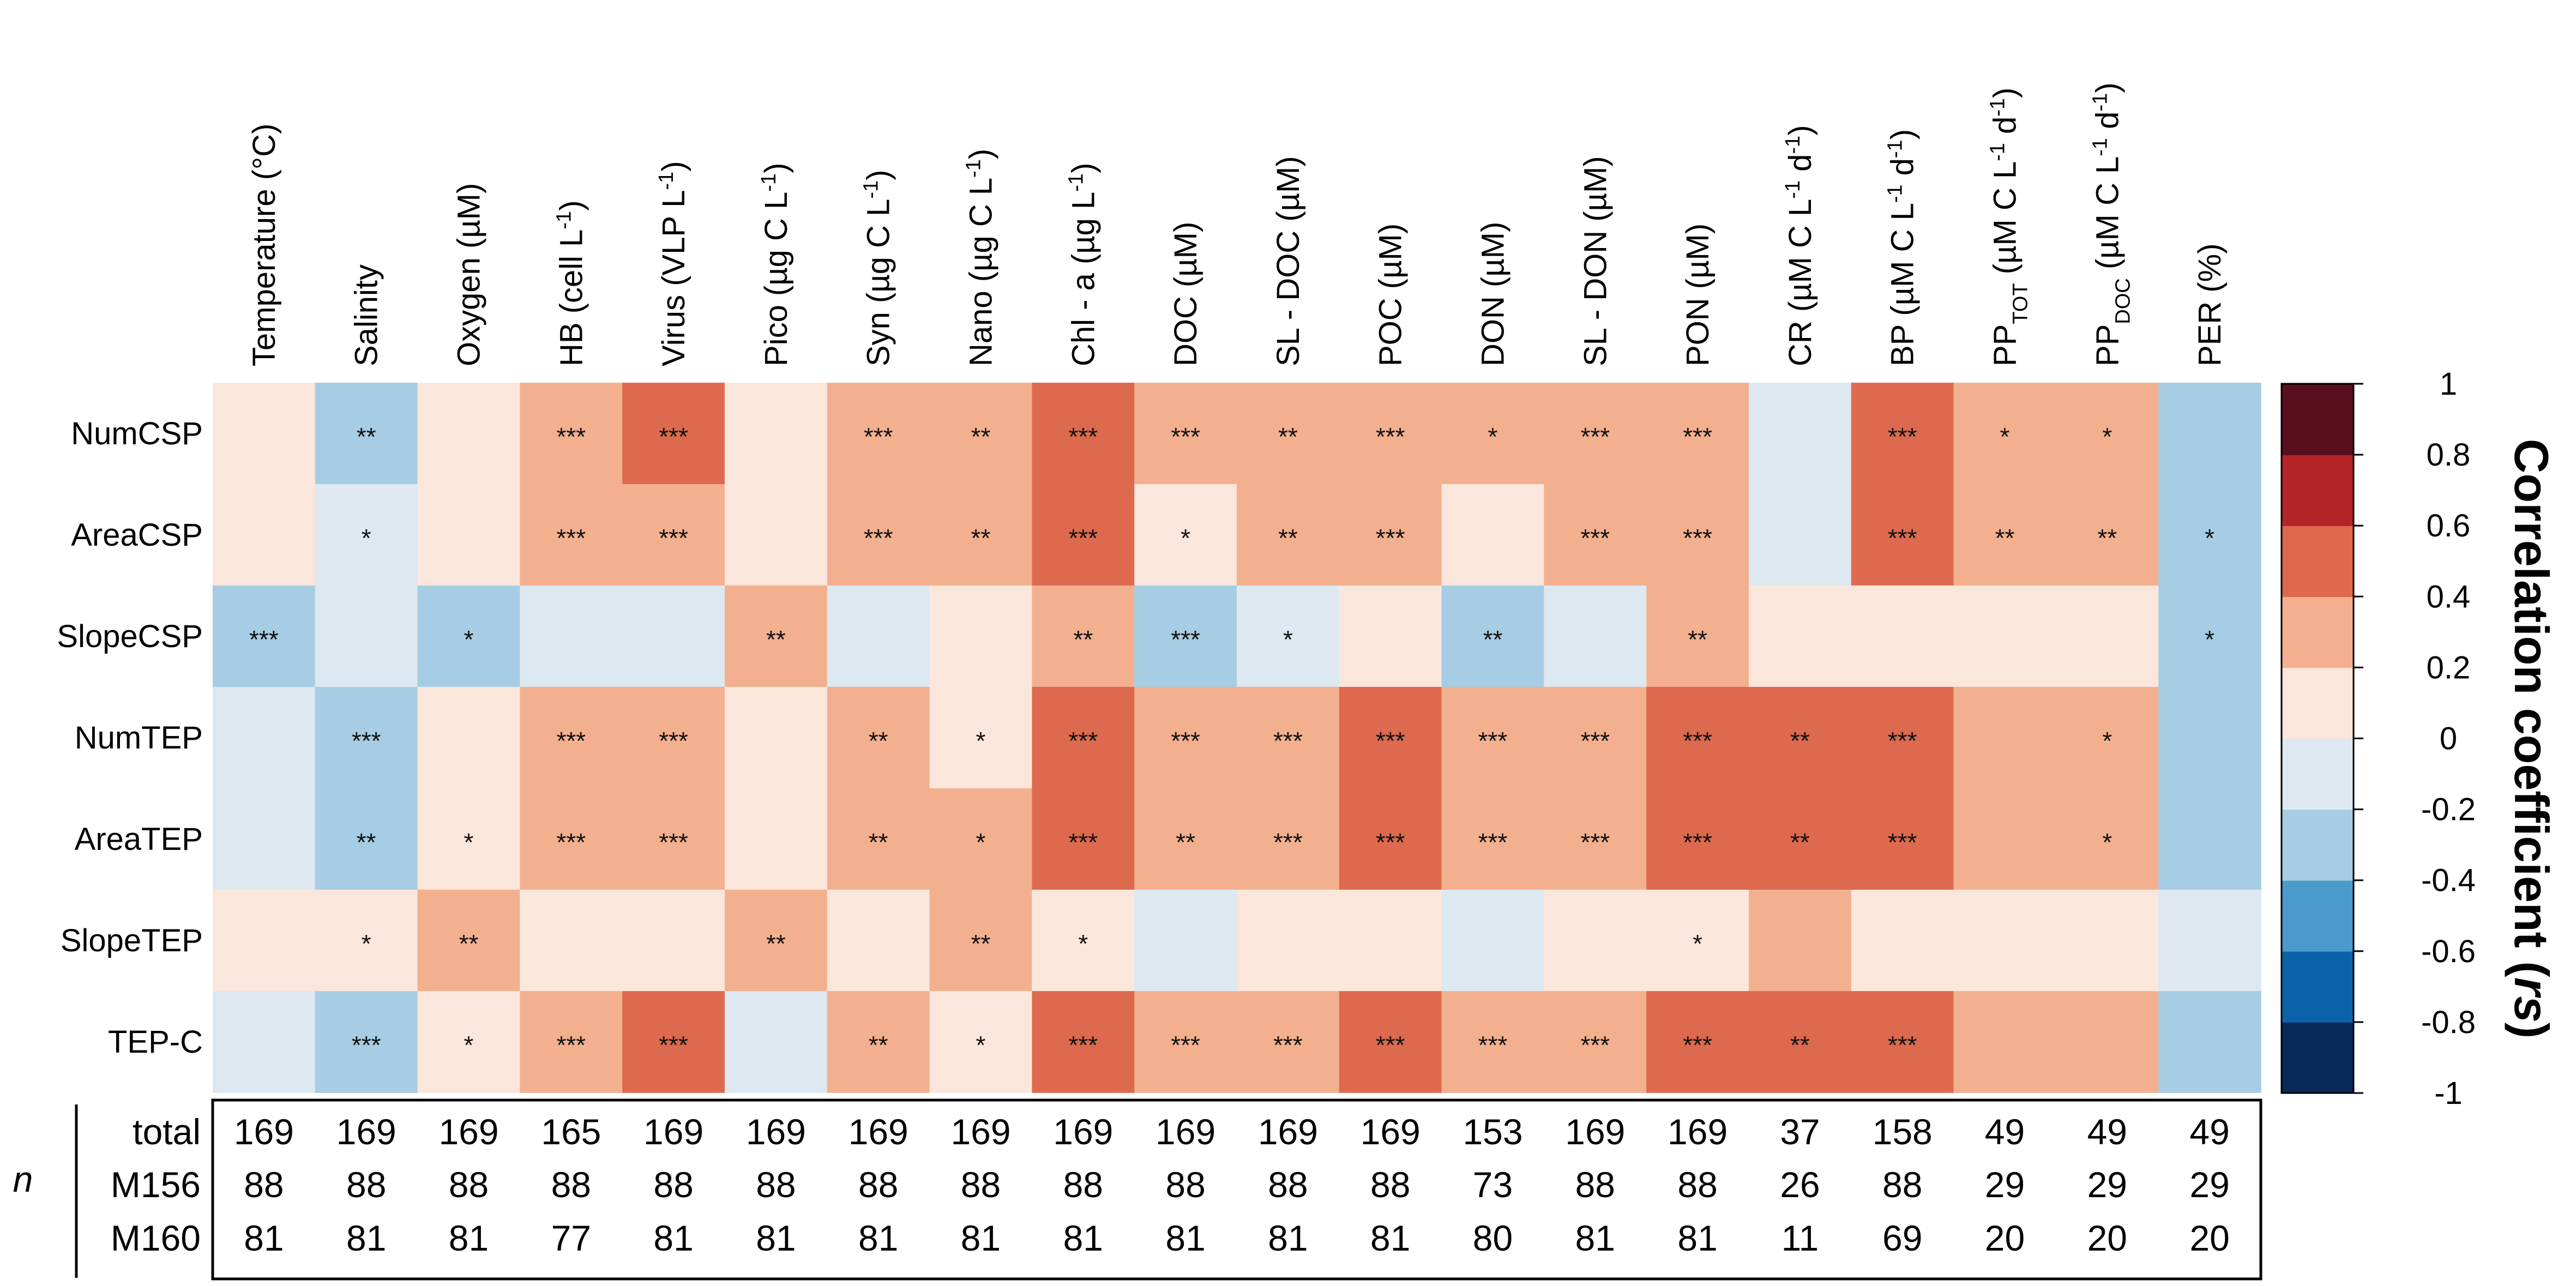 This screenshot has height=1286, width=2576. Describe the element at coordinates (2532, 739) in the screenshot. I see `colorbar-title: Correlation coefficient (rs)` at that location.